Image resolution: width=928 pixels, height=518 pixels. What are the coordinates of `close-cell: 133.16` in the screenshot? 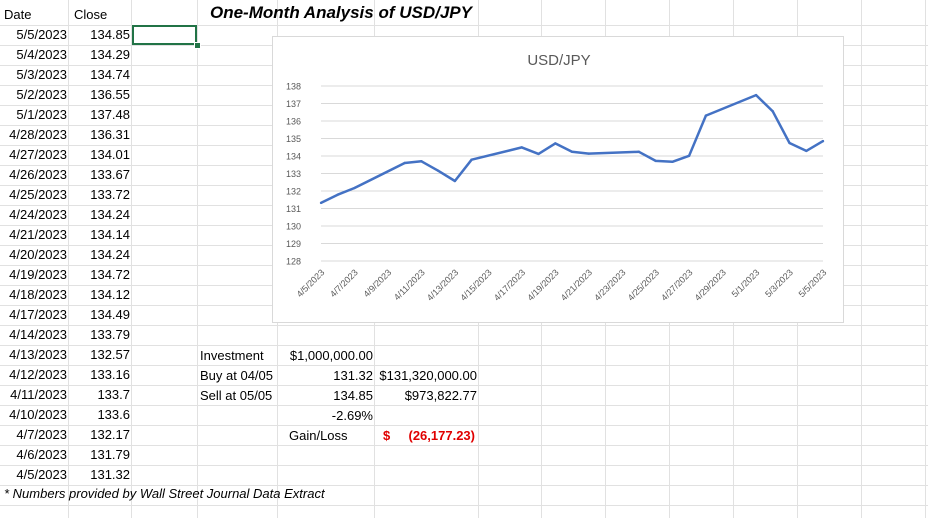 It's located at (110, 374).